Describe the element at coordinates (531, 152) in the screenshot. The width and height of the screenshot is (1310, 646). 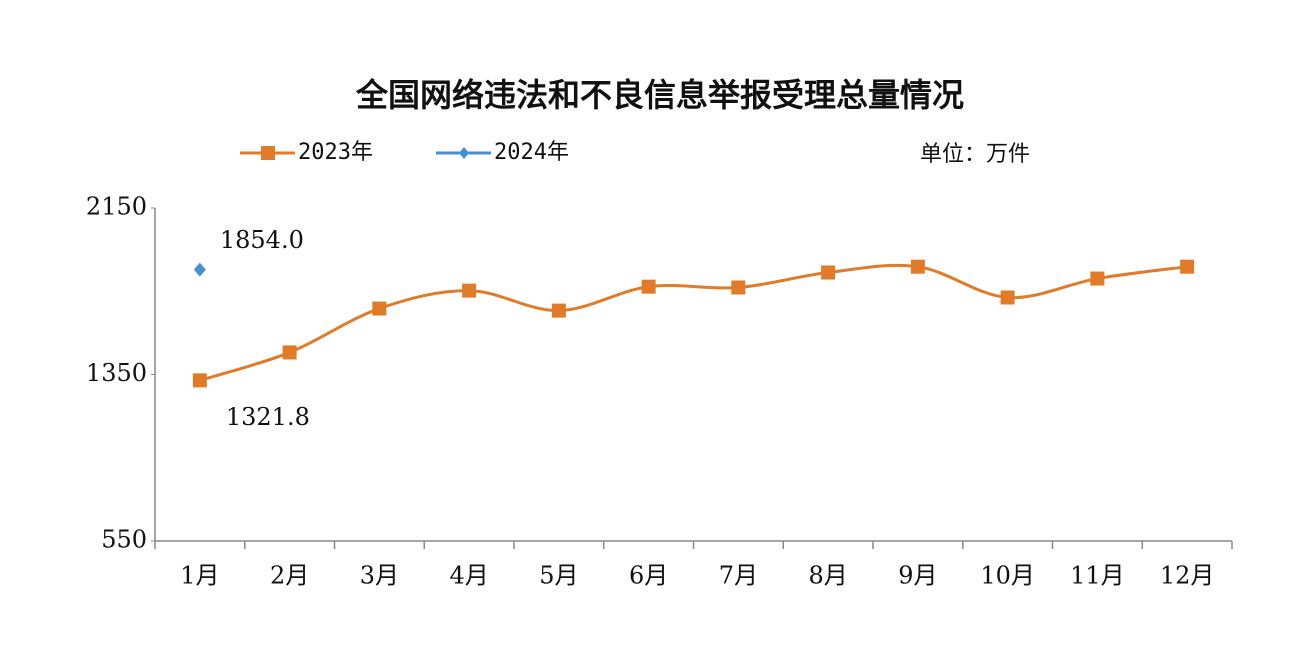
I see `legend-label: 2024年` at that location.